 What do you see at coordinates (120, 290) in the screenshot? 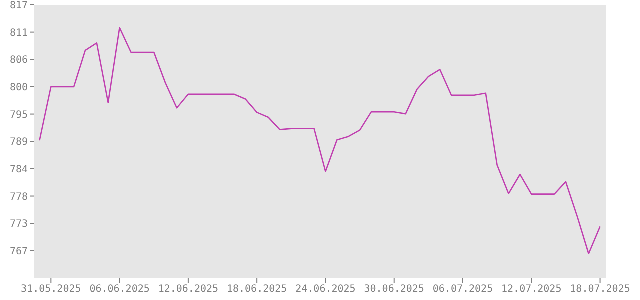
I see `x-tick-label: 06.06.2025` at bounding box center [120, 290].